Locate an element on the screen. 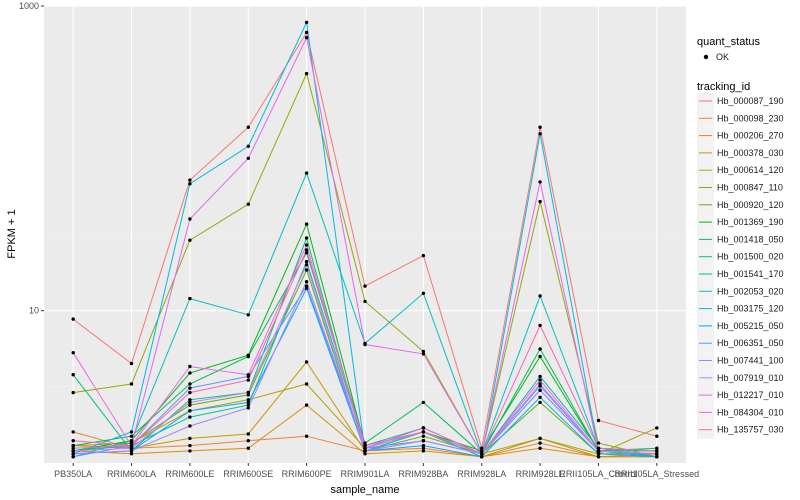  point-Hb_007919_010-RRIM928LE is located at coordinates (540, 384).